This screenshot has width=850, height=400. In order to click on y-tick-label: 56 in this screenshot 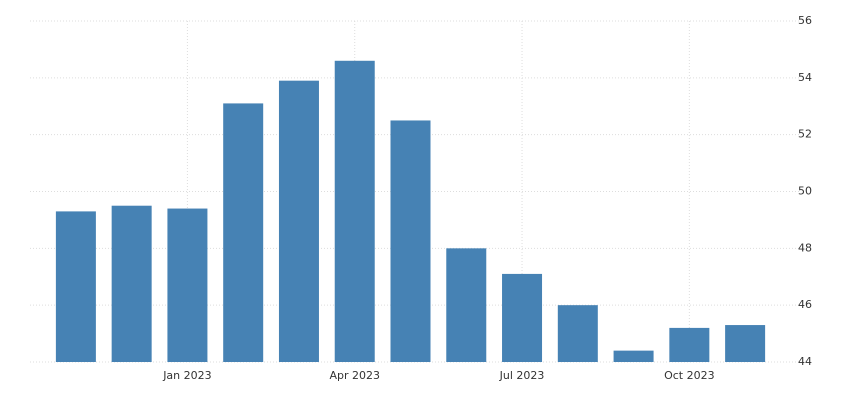, I will do `click(805, 20)`.